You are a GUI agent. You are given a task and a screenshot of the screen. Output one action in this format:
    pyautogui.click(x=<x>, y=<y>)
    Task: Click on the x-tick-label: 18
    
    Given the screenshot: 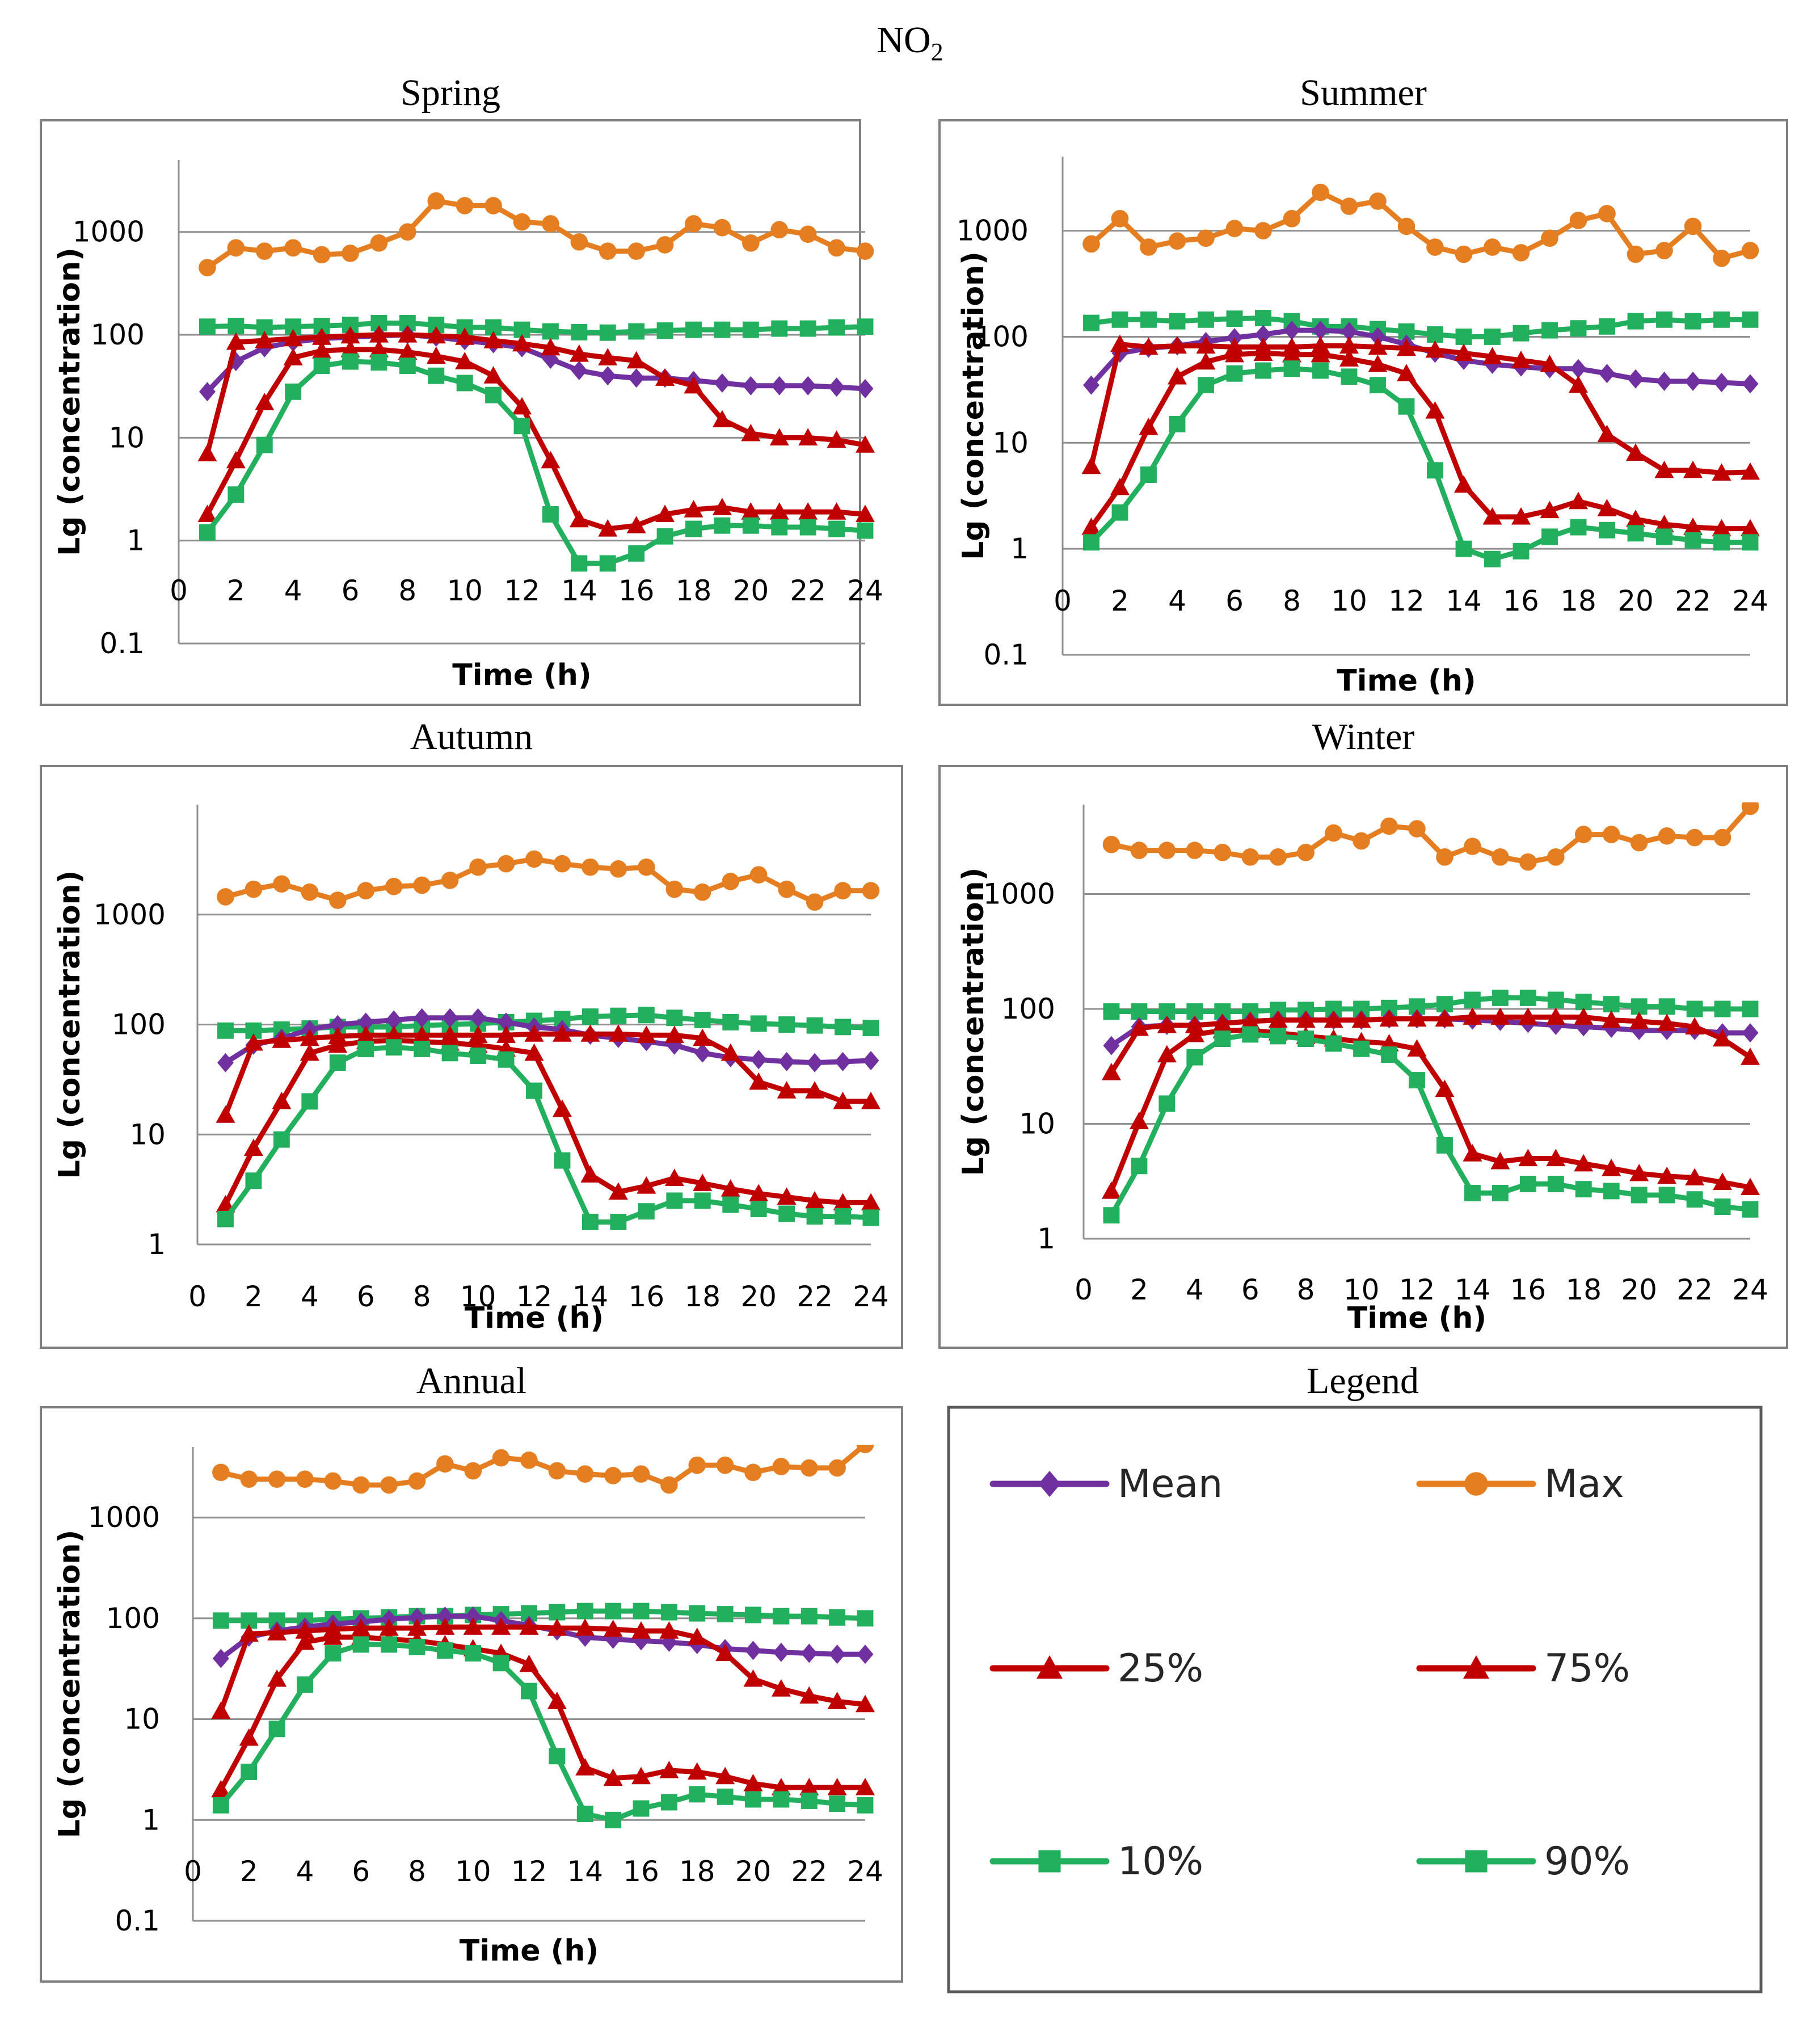 What is the action you would take?
    pyautogui.click(x=702, y=1296)
    